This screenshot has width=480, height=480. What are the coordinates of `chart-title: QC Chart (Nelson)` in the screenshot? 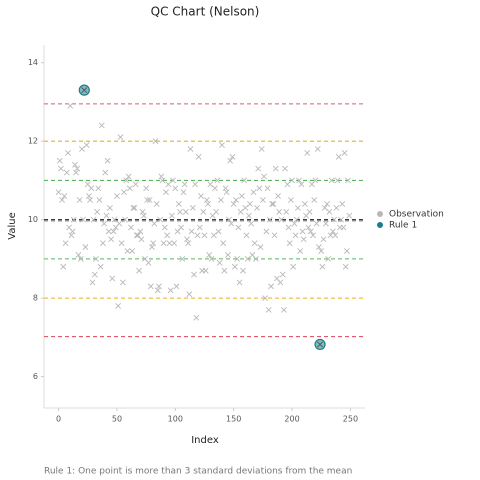 It's located at (205, 12).